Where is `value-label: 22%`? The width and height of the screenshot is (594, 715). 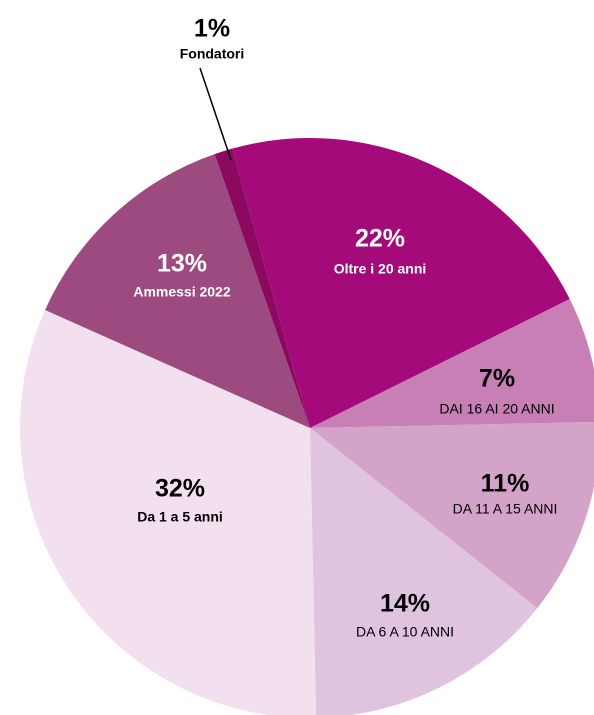
value-label: 22% is located at coordinates (380, 239).